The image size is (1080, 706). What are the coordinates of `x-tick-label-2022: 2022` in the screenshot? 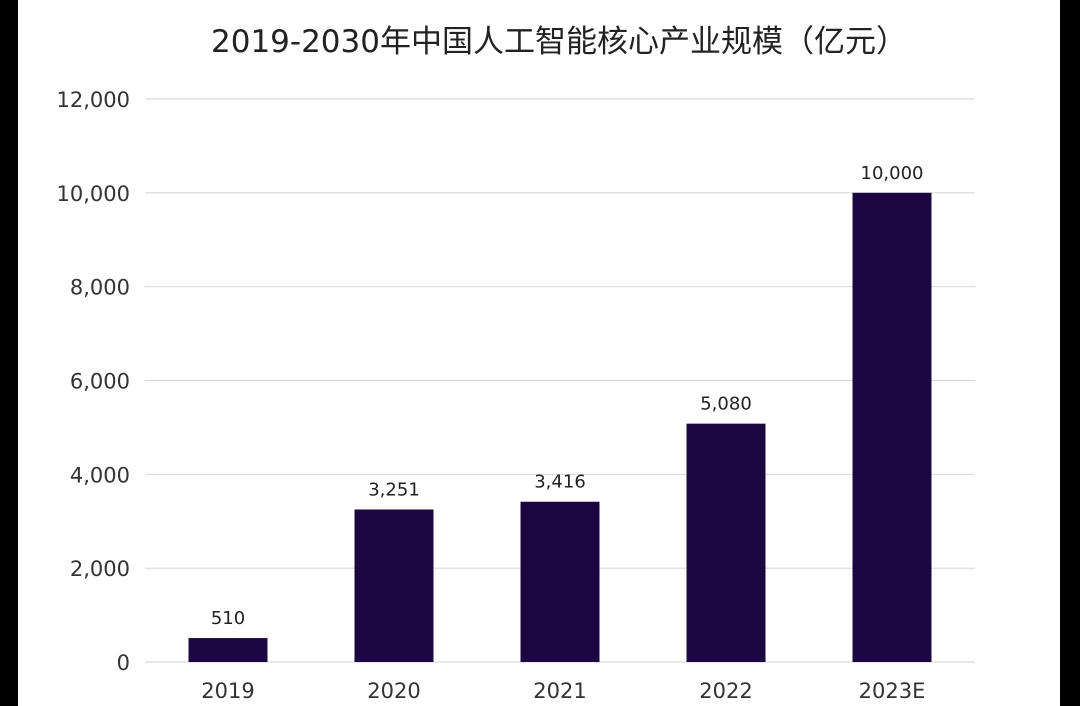 It's located at (725, 691).